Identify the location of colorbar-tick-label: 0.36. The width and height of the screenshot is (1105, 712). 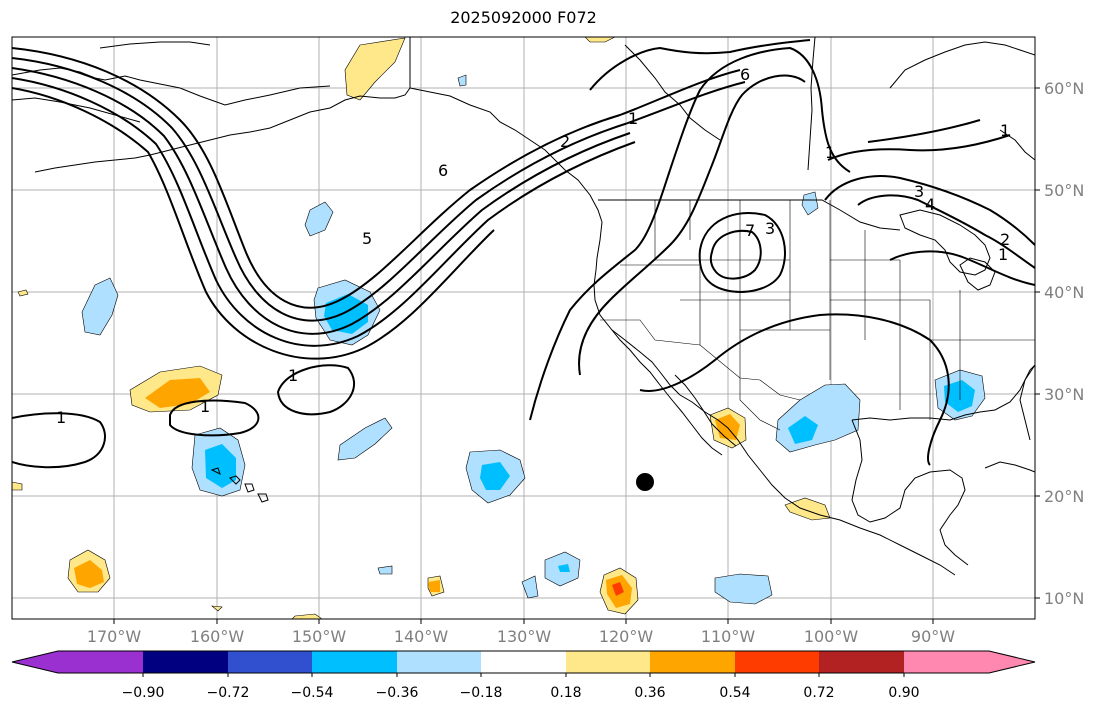
(649, 693).